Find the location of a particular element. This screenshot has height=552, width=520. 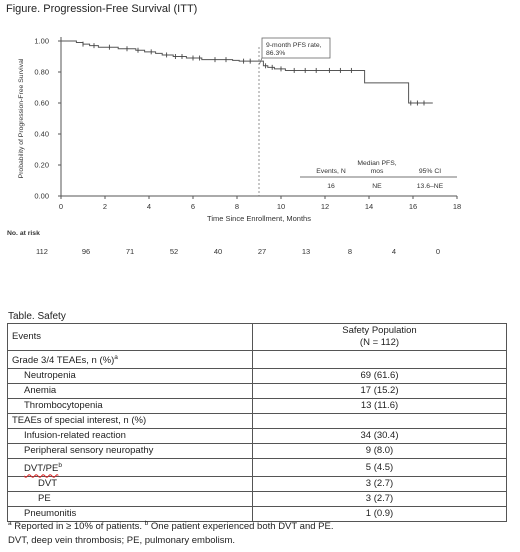

at-risk-value: 27 is located at coordinates (262, 251).